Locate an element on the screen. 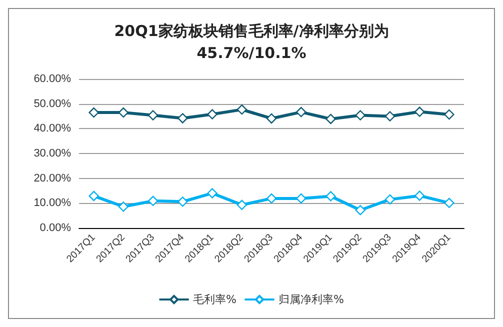  y-tick-label: 0.00% is located at coordinates (56, 228).